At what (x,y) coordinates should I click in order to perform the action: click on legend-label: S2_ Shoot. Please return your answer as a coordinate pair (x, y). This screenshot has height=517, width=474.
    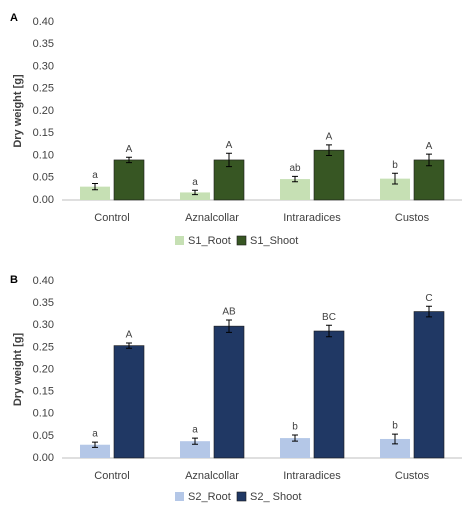
    Looking at the image, I should click on (275, 497).